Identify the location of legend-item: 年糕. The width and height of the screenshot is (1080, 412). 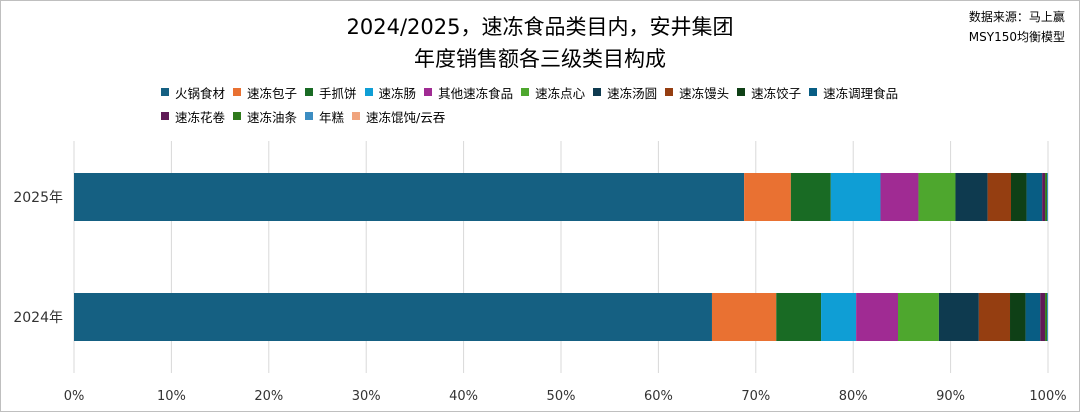
(324, 116).